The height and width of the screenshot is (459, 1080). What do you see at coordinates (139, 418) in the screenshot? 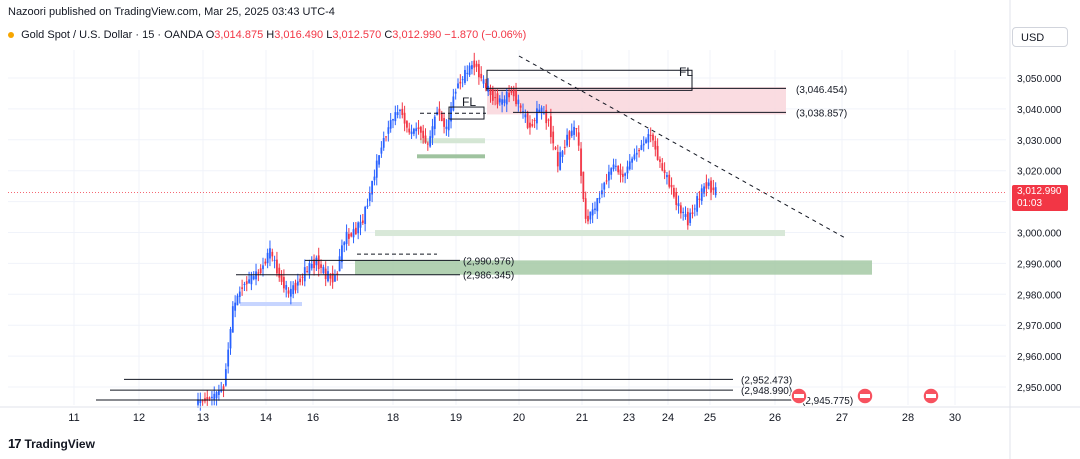
I see `x-tick-label: 12` at bounding box center [139, 418].